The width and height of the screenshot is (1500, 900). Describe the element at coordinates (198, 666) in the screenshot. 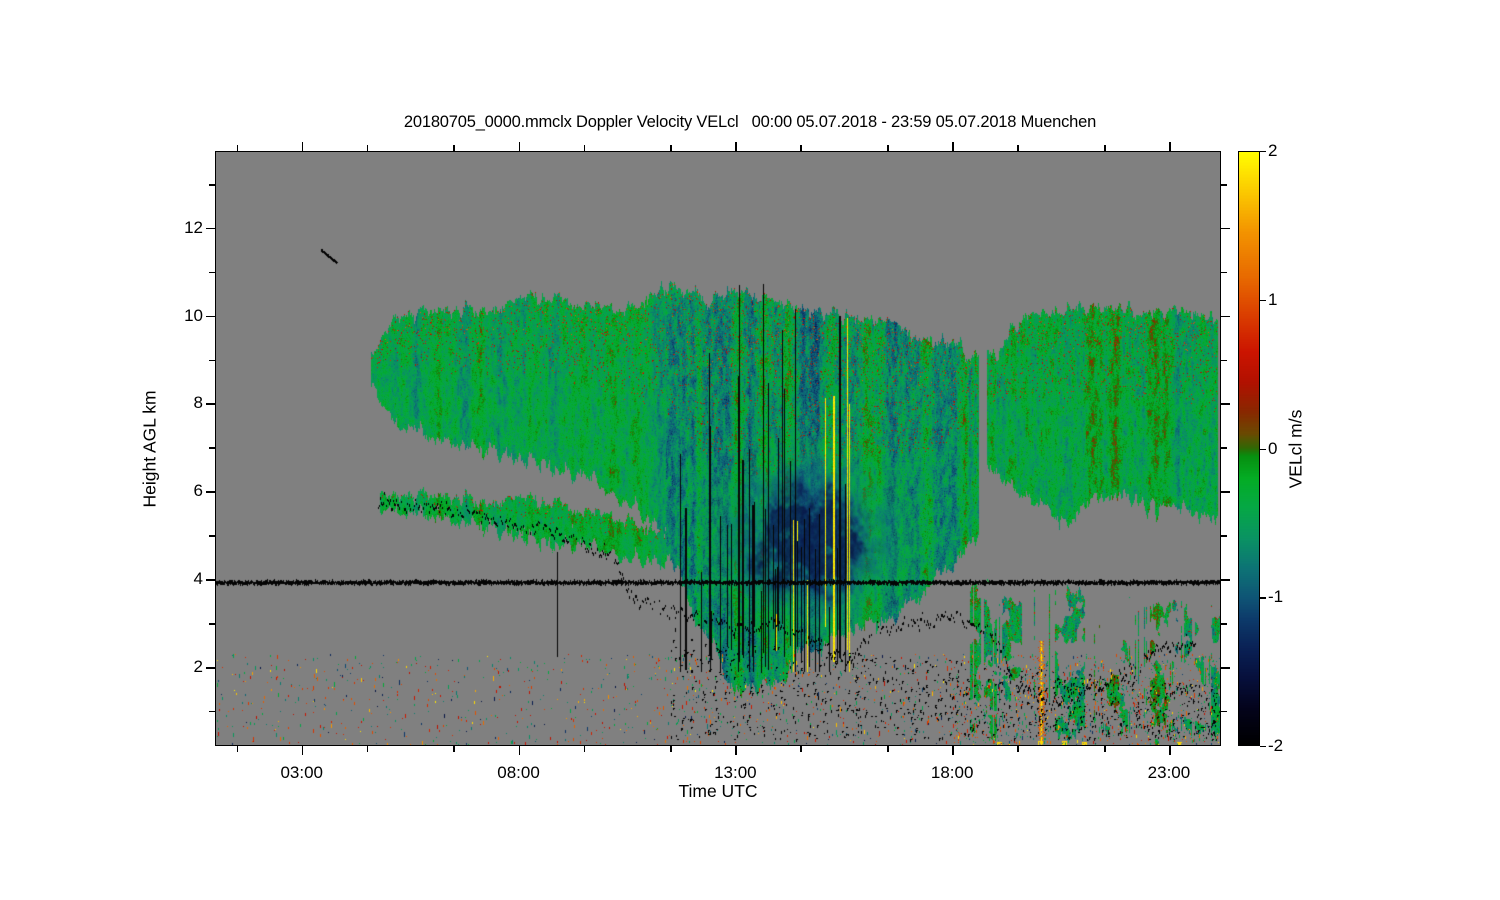

I see `y-tick-label: 2` at that location.